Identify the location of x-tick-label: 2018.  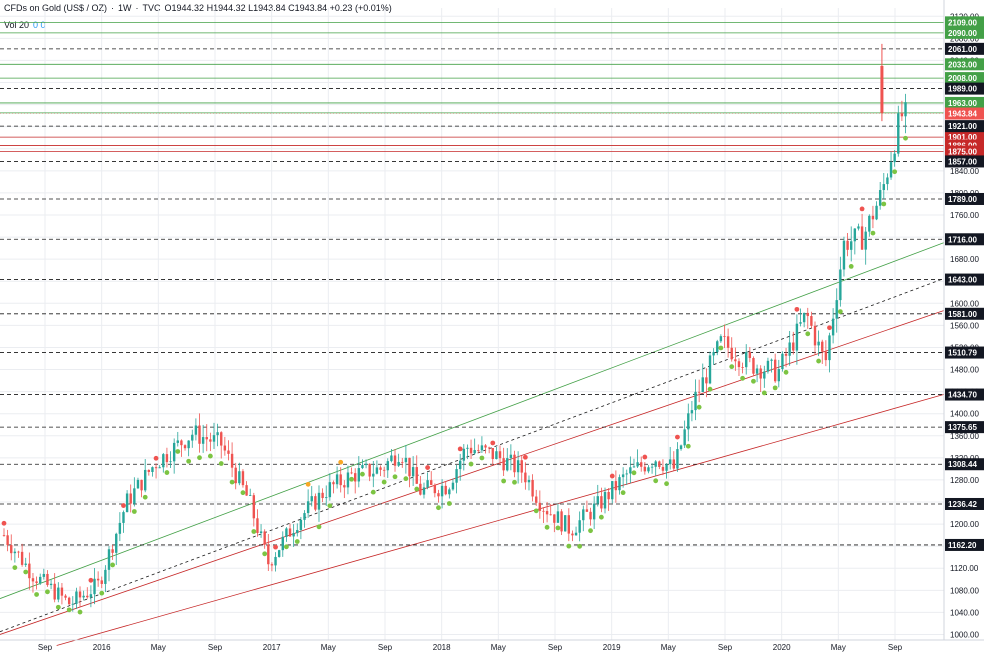
(442, 647).